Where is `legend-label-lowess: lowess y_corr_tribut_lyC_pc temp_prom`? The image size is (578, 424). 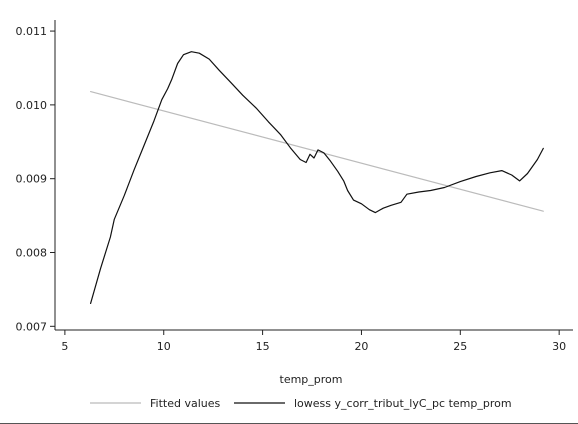 legend-label-lowess: lowess y_corr_tribut_lyC_pc temp_prom is located at coordinates (403, 403).